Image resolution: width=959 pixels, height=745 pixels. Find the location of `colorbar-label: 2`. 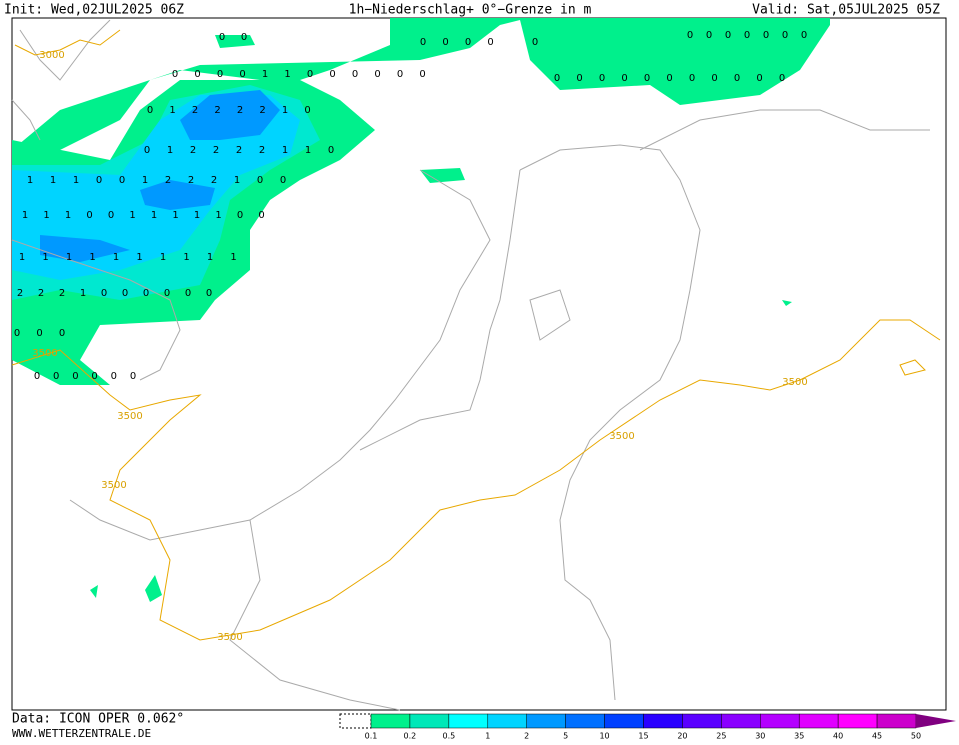

colorbar-label: 2 is located at coordinates (526, 736).